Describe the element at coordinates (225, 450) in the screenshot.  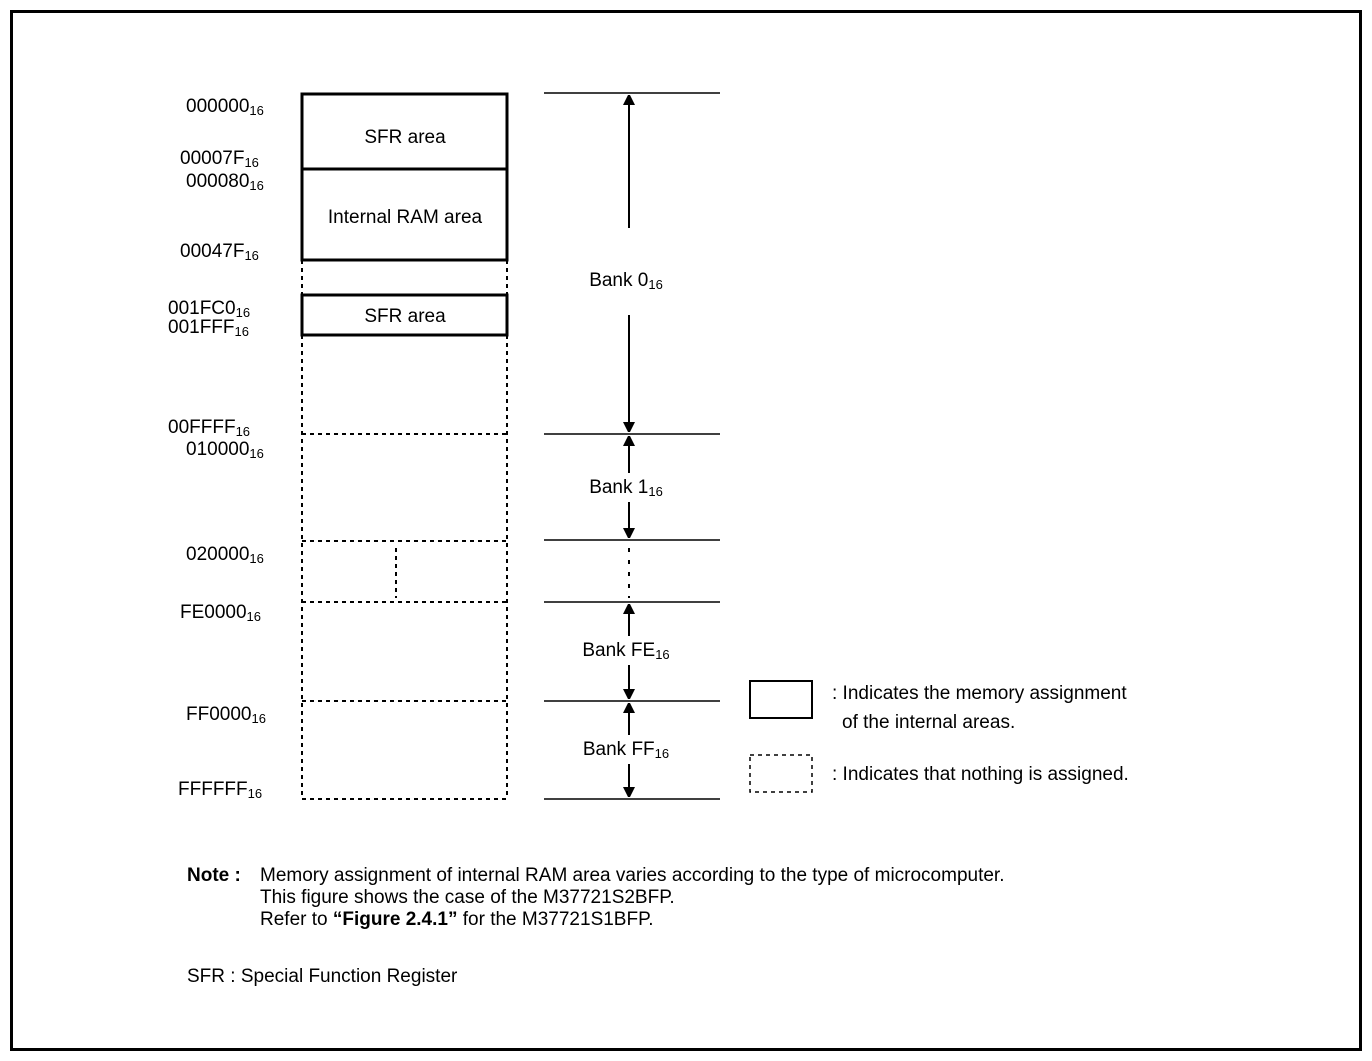
I see `address-label: 01000016` at that location.